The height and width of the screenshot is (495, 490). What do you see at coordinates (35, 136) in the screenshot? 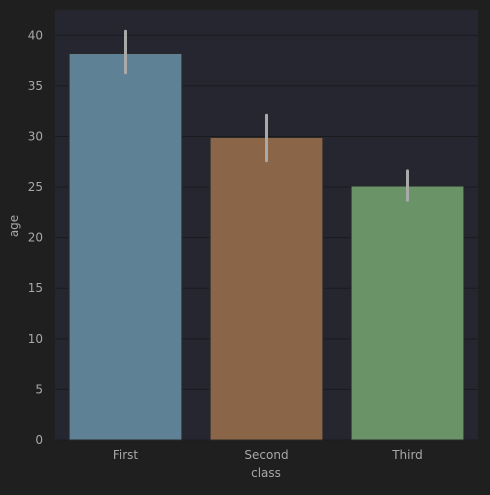
I see `y-tick-label: 30` at bounding box center [35, 136].